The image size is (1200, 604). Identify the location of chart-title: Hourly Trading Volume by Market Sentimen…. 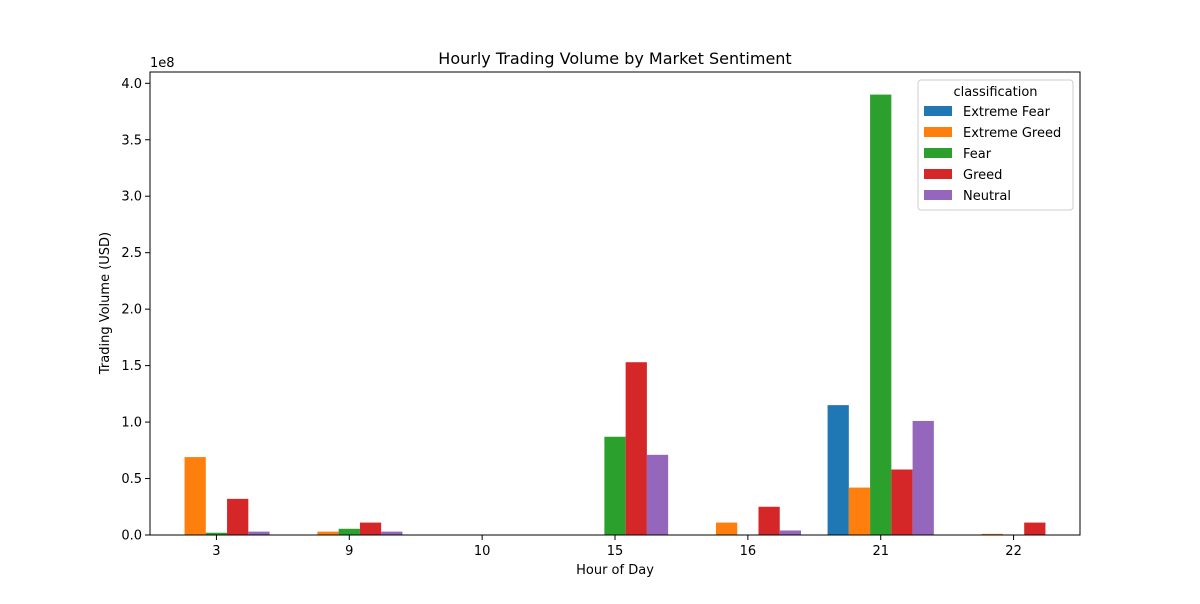
(614, 58).